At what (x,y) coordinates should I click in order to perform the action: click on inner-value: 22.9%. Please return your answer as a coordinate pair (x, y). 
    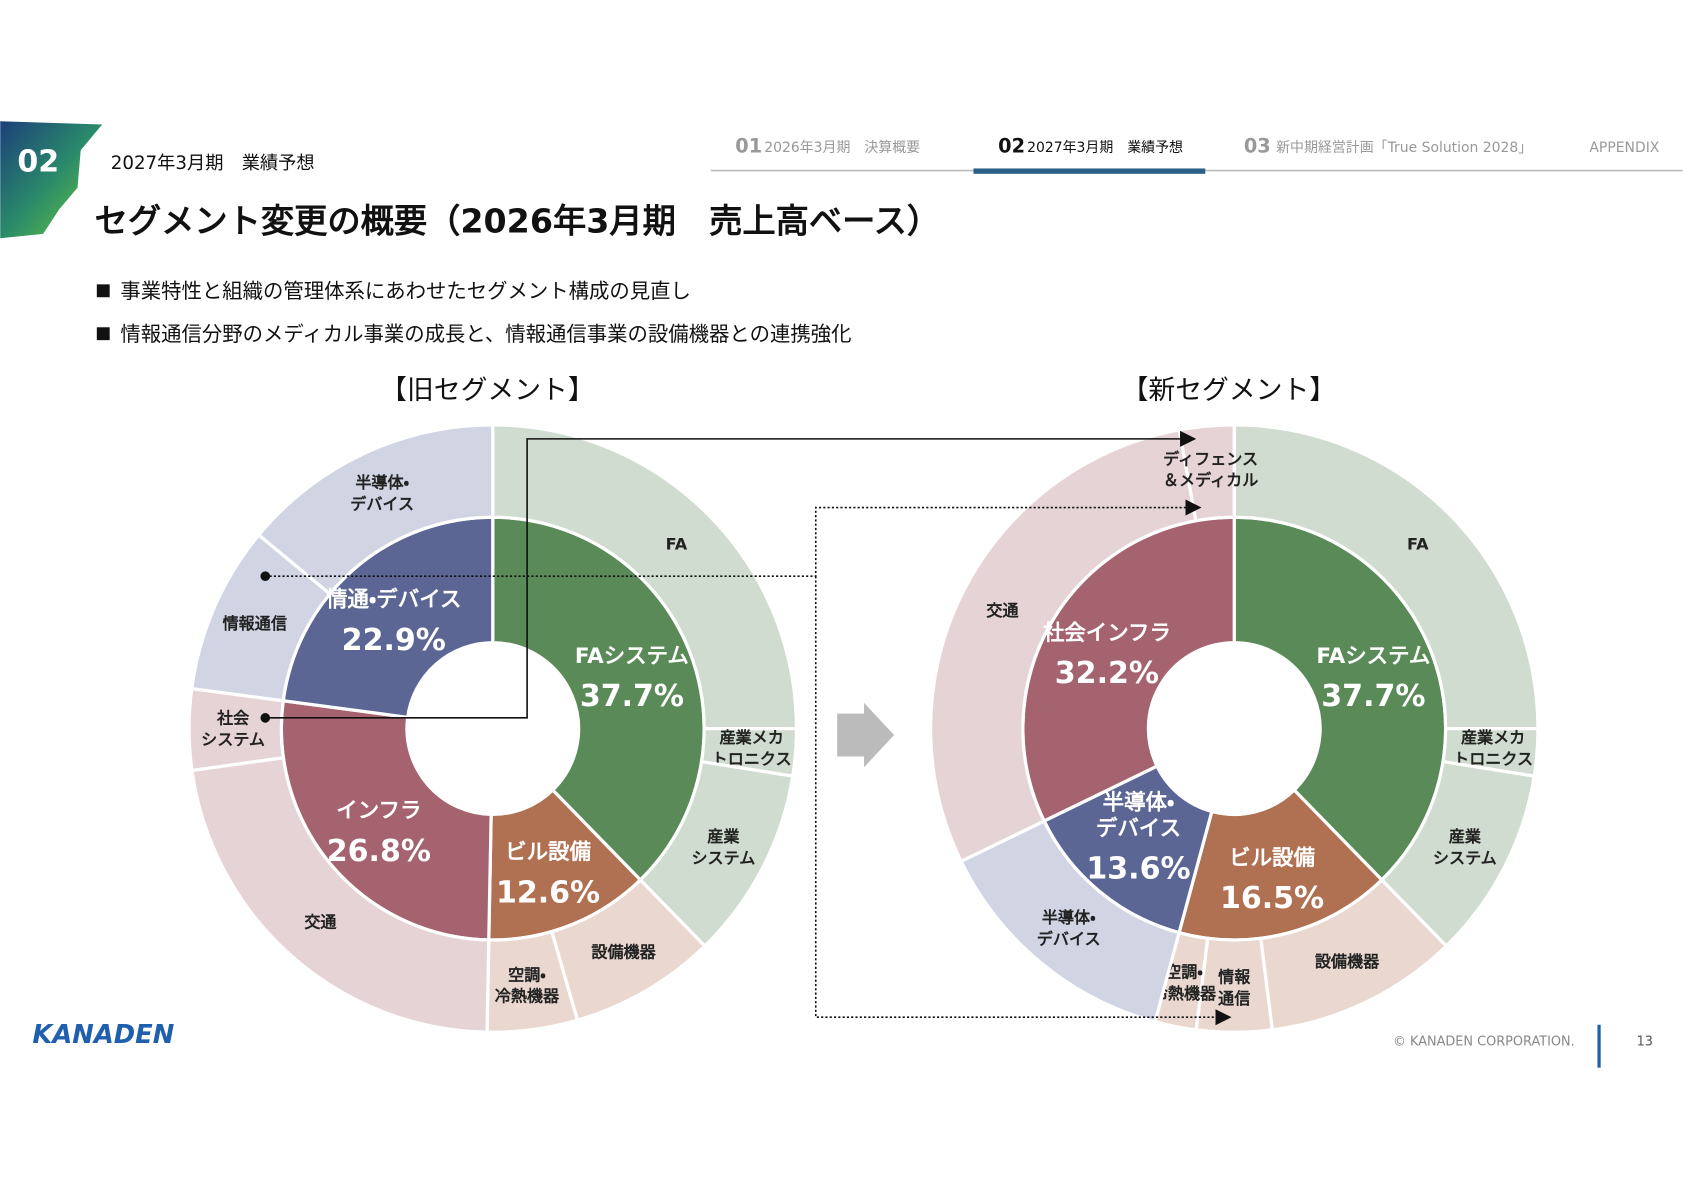
    Looking at the image, I should click on (394, 640).